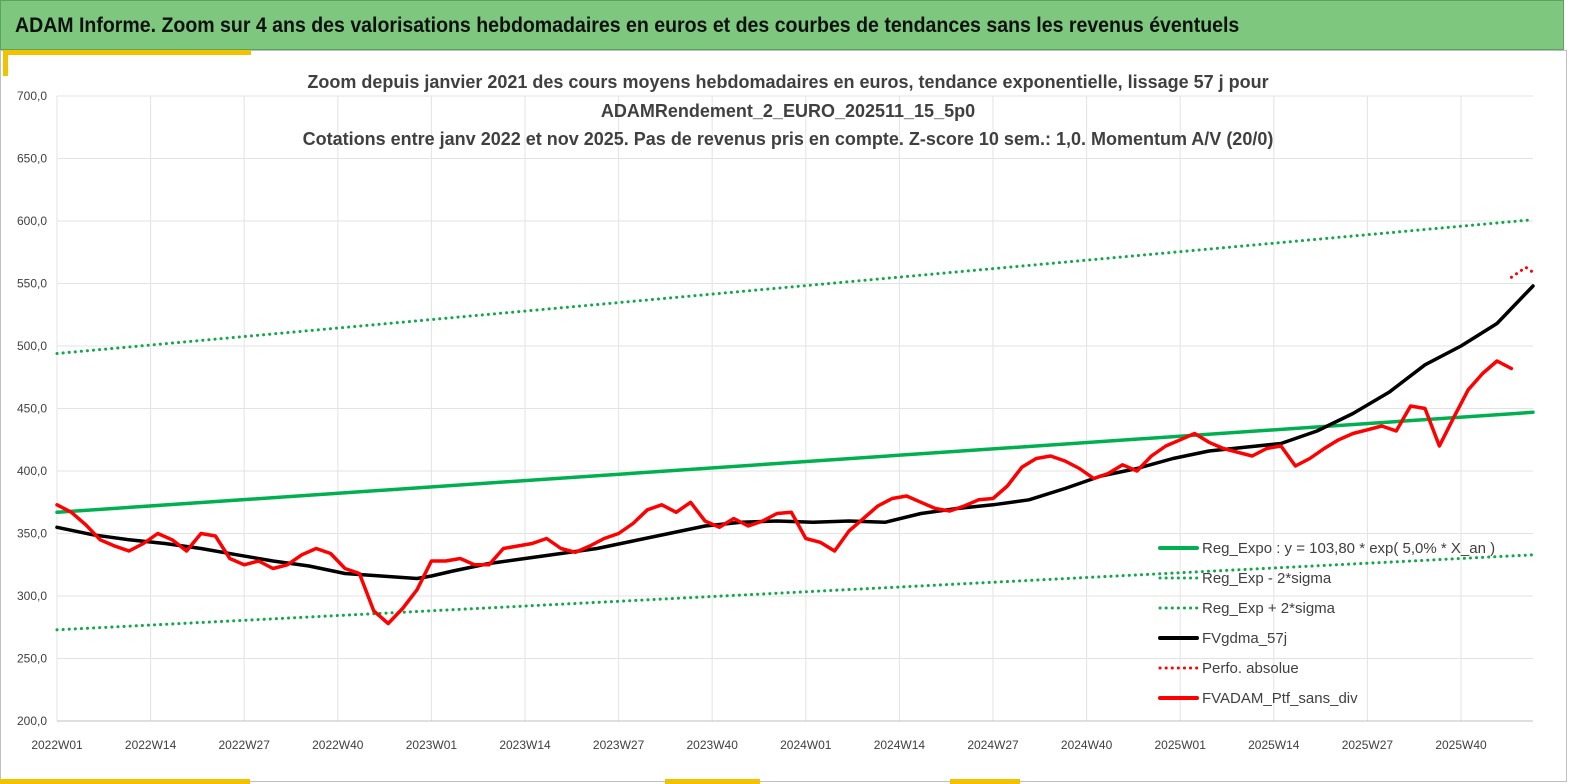 The image size is (1569, 784). Describe the element at coordinates (1087, 745) in the screenshot. I see `x-tick-label: 2024W40` at that location.